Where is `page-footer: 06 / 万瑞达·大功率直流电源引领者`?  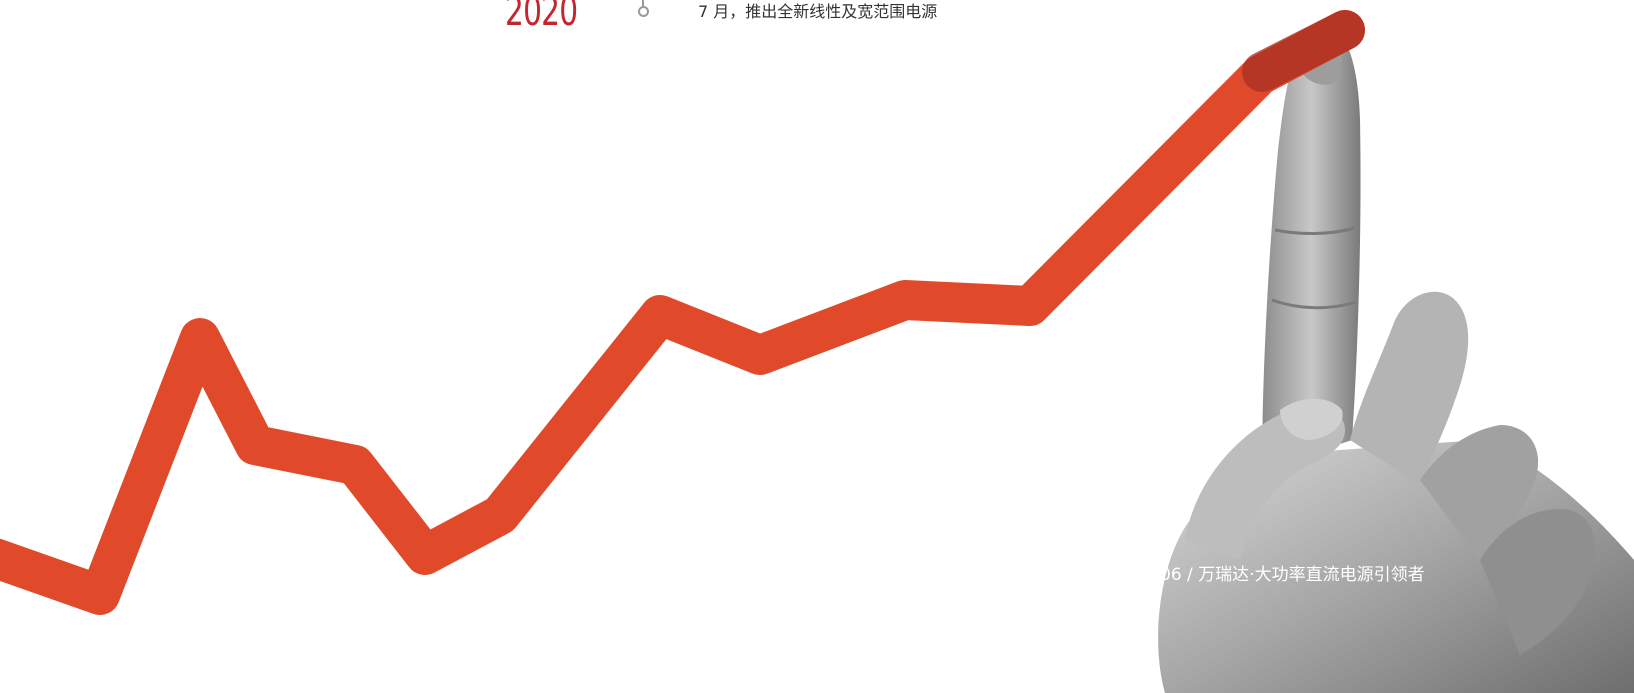 page-footer: 06 / 万瑞达·大功率直流电源引领者 is located at coordinates (1292, 572).